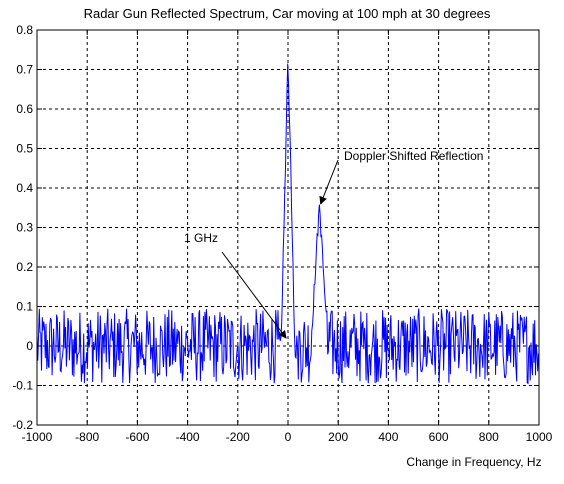  I want to click on x-tick-label: 400, so click(388, 437).